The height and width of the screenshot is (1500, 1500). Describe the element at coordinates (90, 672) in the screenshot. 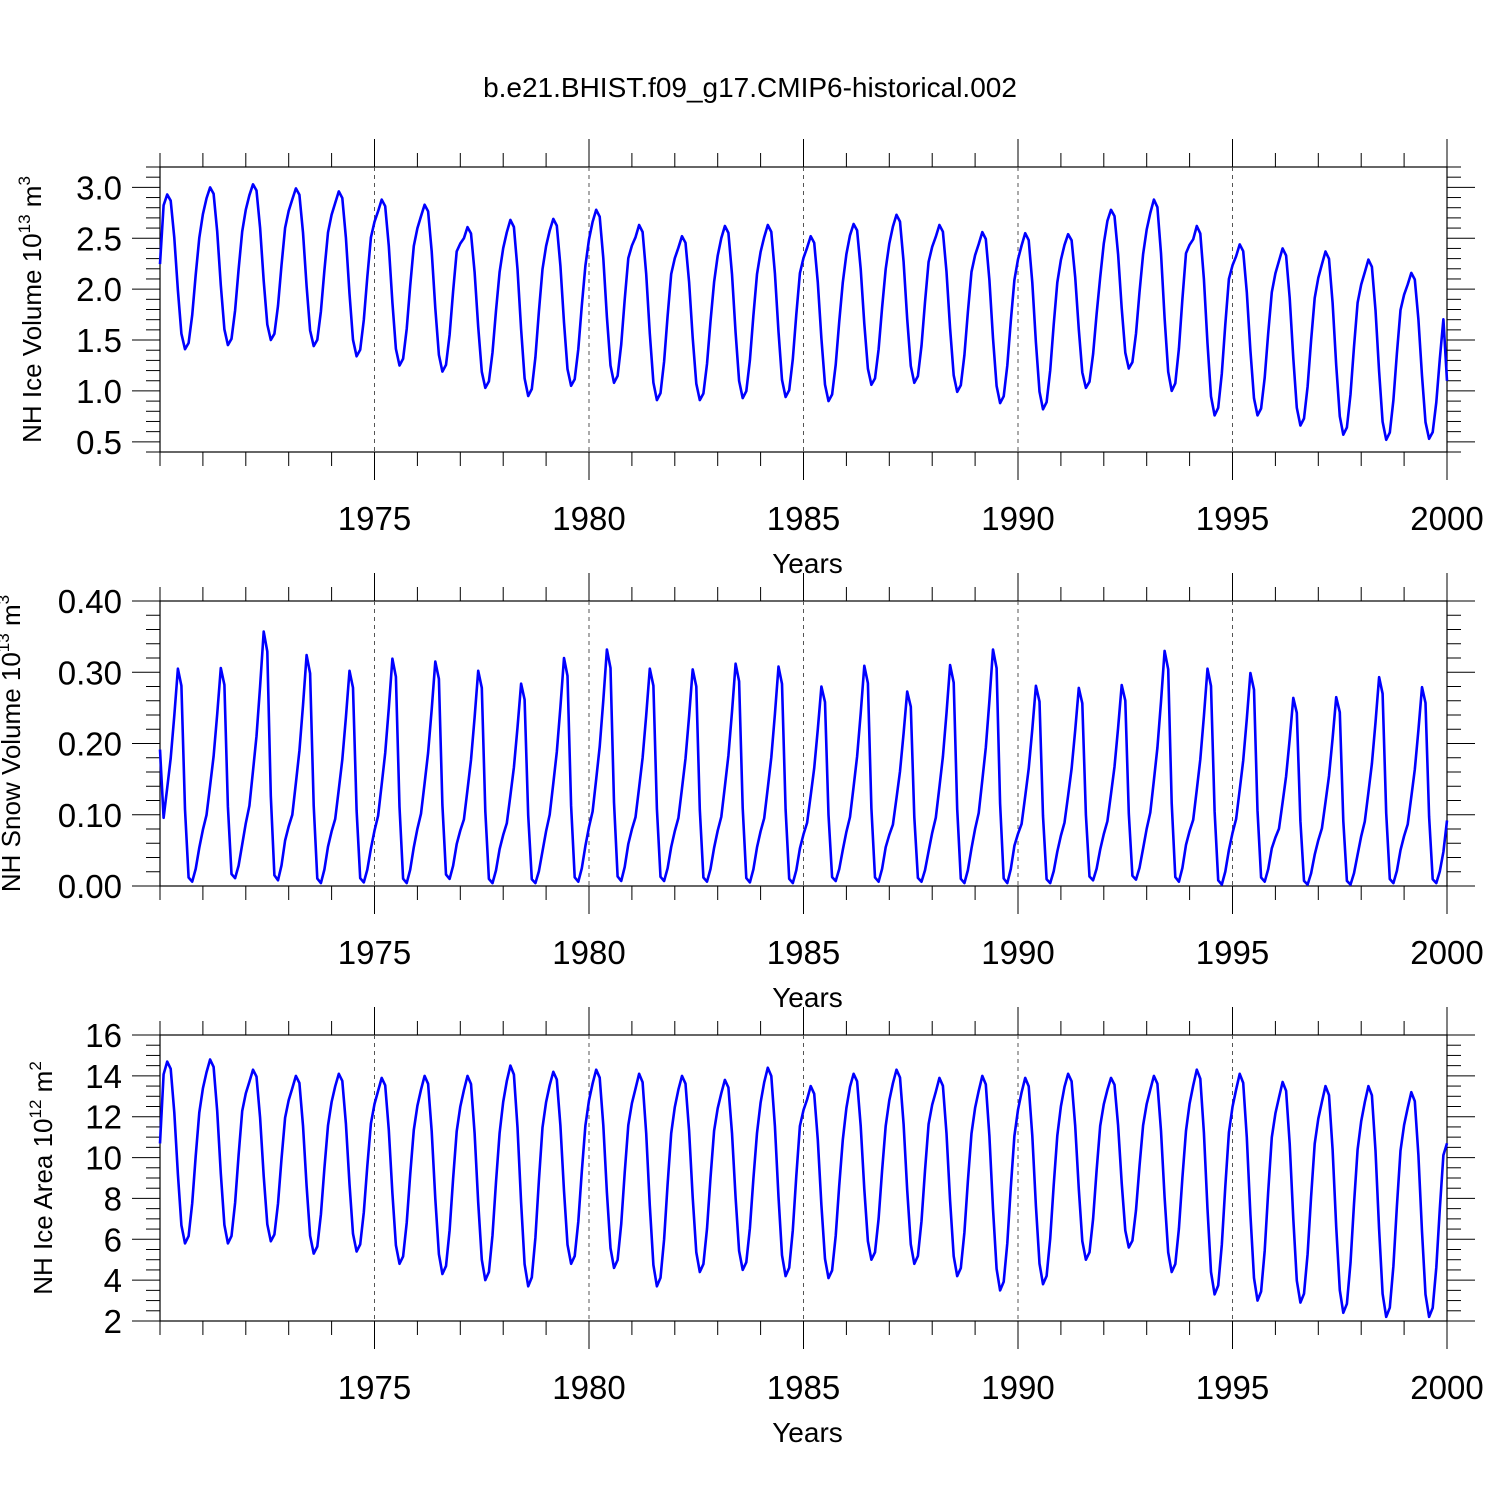

I see `y-tick-label: 0.30` at that location.